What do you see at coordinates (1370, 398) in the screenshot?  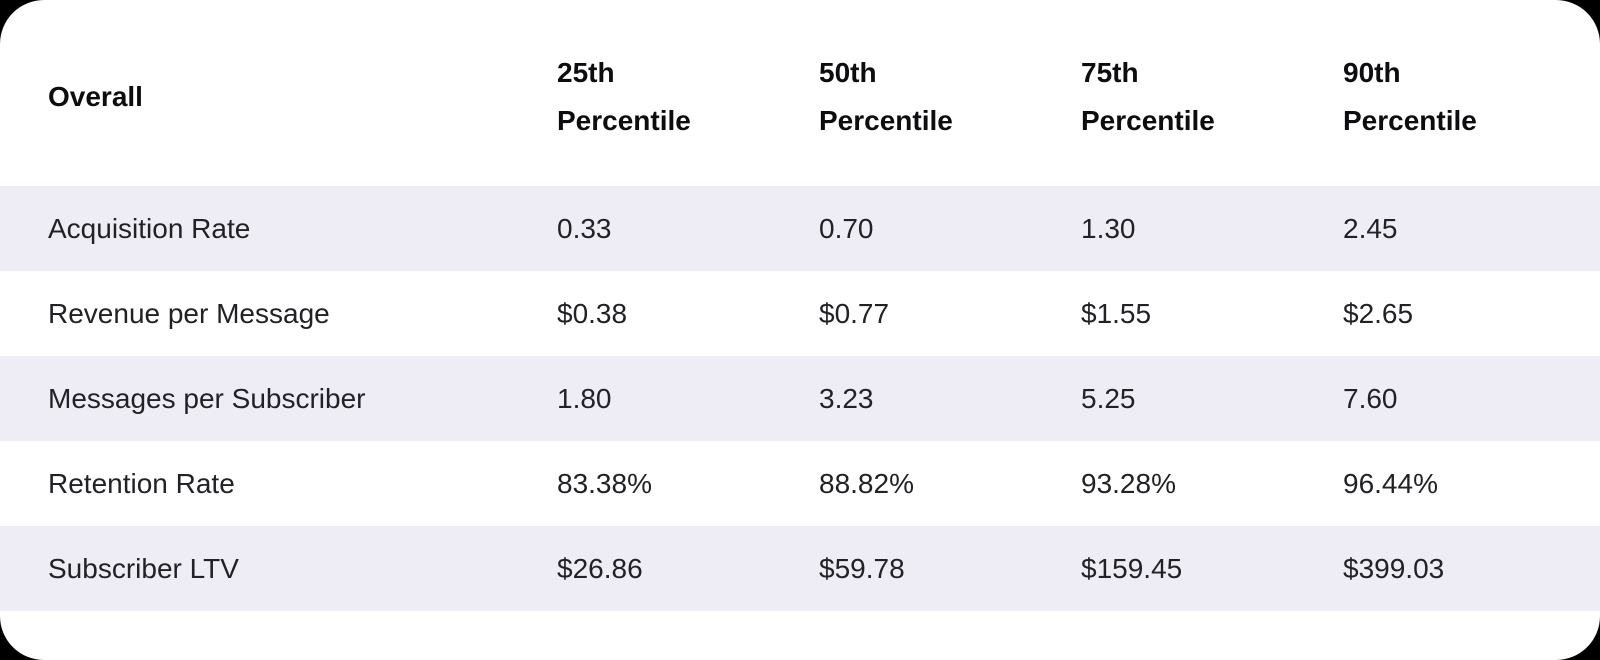 I see `value-cell: 7.60` at bounding box center [1370, 398].